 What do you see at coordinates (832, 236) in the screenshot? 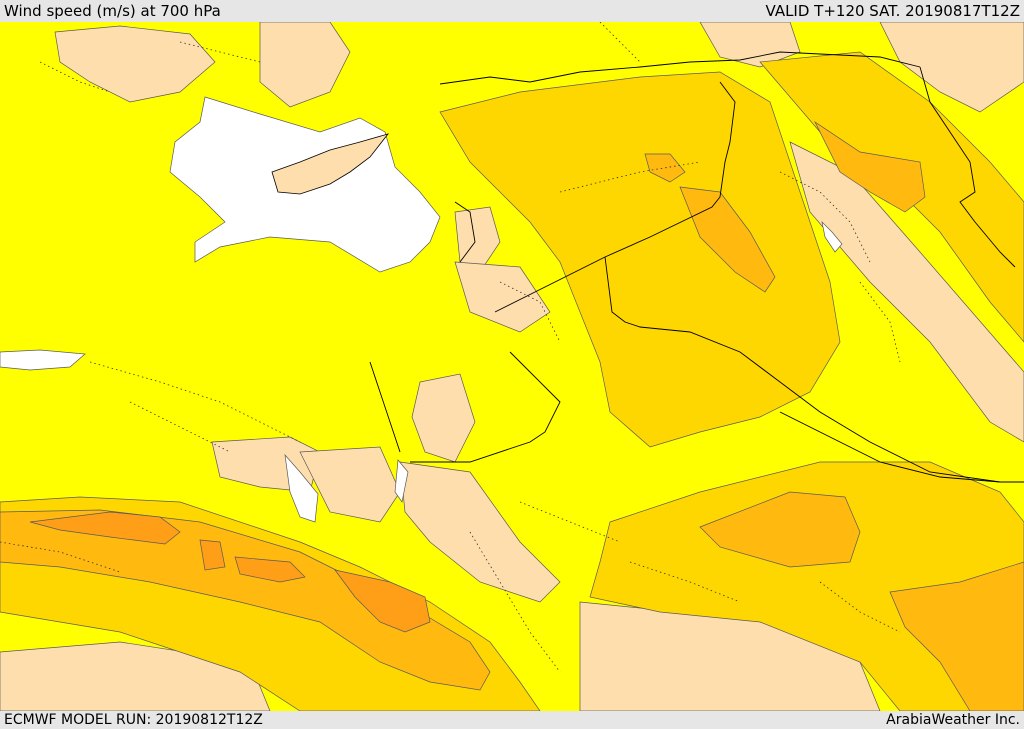
I see `sea-lake` at bounding box center [832, 236].